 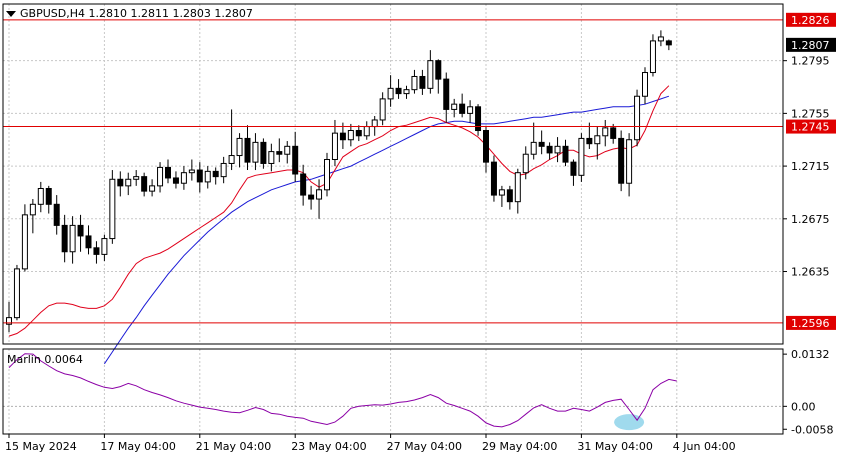 I want to click on collapse-triangle-icon, so click(x=11, y=14).